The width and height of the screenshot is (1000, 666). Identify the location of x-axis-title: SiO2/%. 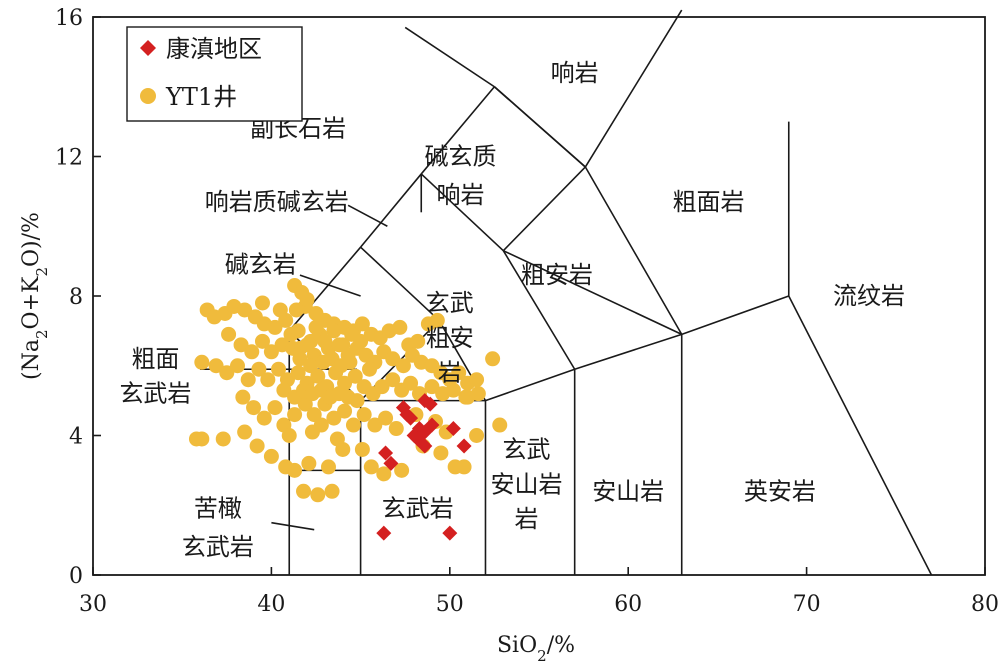
(536, 649).